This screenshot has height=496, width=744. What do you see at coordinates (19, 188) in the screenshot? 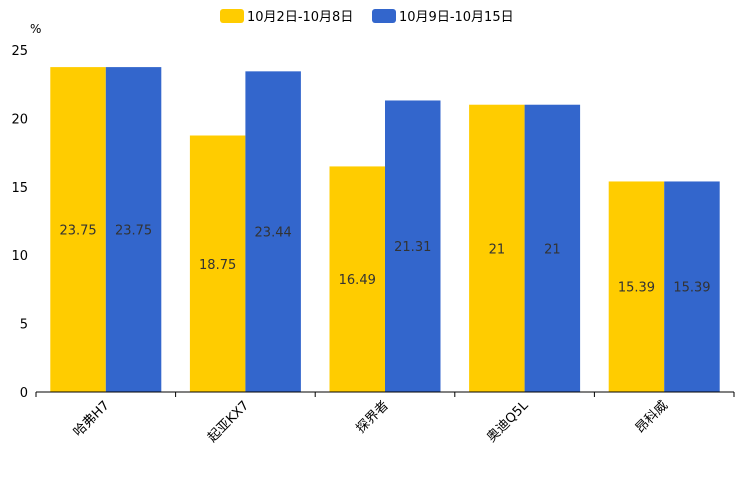
I see `y-tick-label: 15` at bounding box center [19, 188].